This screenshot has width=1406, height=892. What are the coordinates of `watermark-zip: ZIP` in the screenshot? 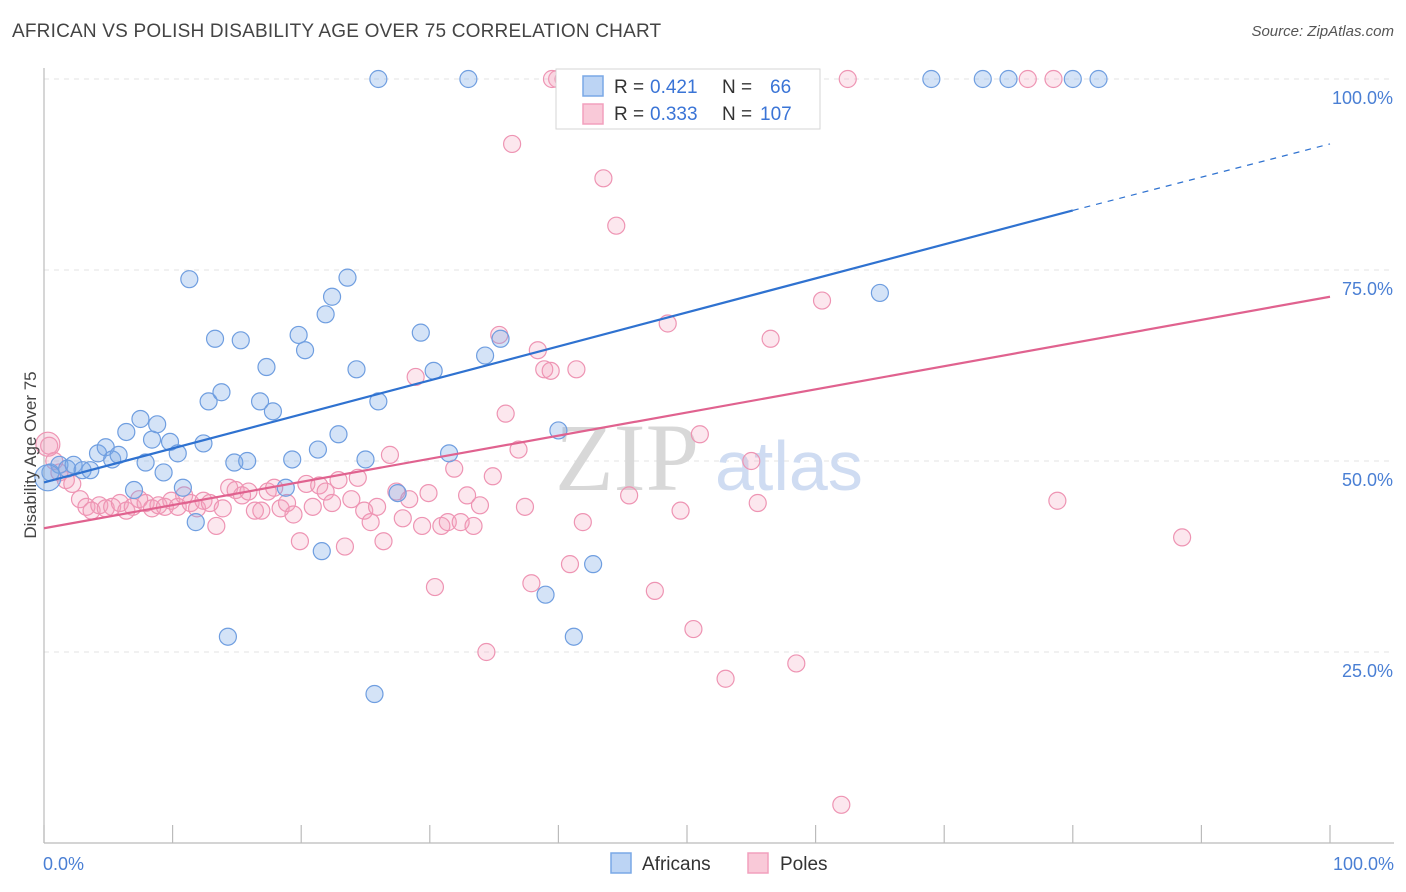 It's located at (627, 457).